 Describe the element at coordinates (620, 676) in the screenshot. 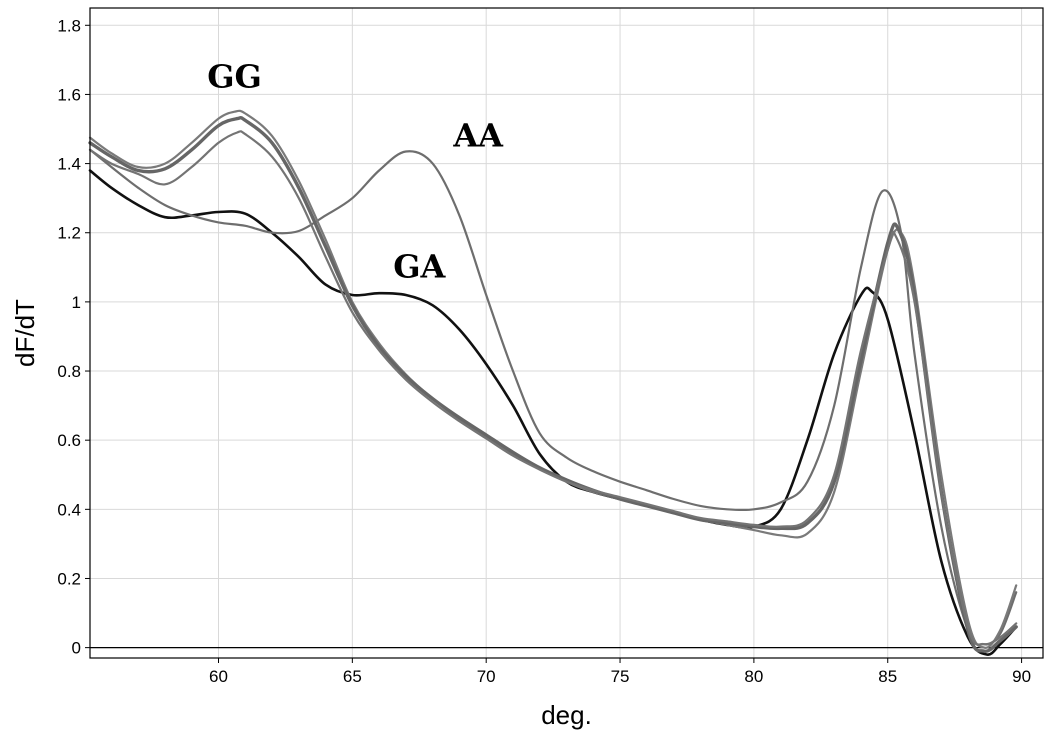

I see `x-tick-label: 75` at that location.